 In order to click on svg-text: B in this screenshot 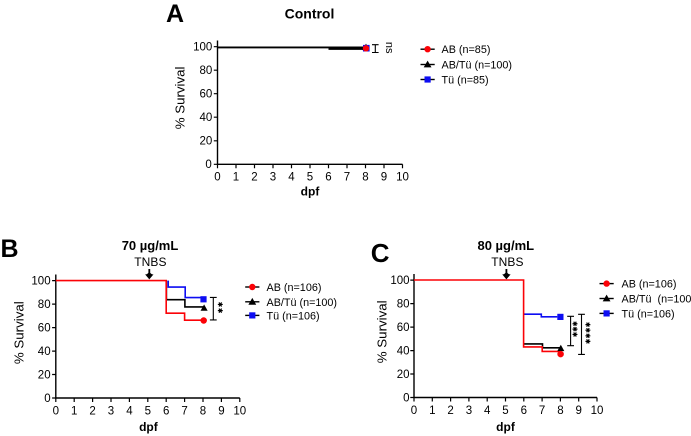, I will do `click(10, 249)`.